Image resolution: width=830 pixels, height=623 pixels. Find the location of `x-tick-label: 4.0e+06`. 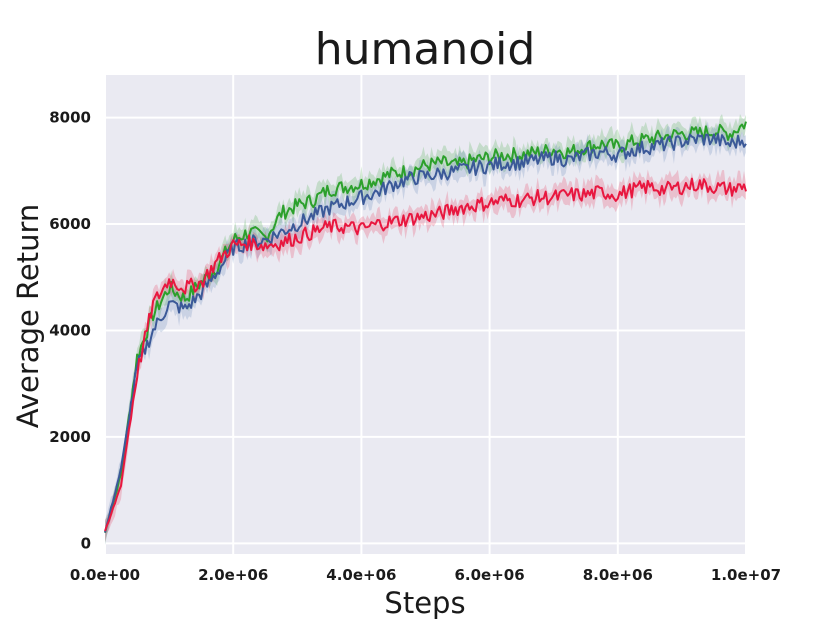

x-tick-label: 4.0e+06 is located at coordinates (361, 575).